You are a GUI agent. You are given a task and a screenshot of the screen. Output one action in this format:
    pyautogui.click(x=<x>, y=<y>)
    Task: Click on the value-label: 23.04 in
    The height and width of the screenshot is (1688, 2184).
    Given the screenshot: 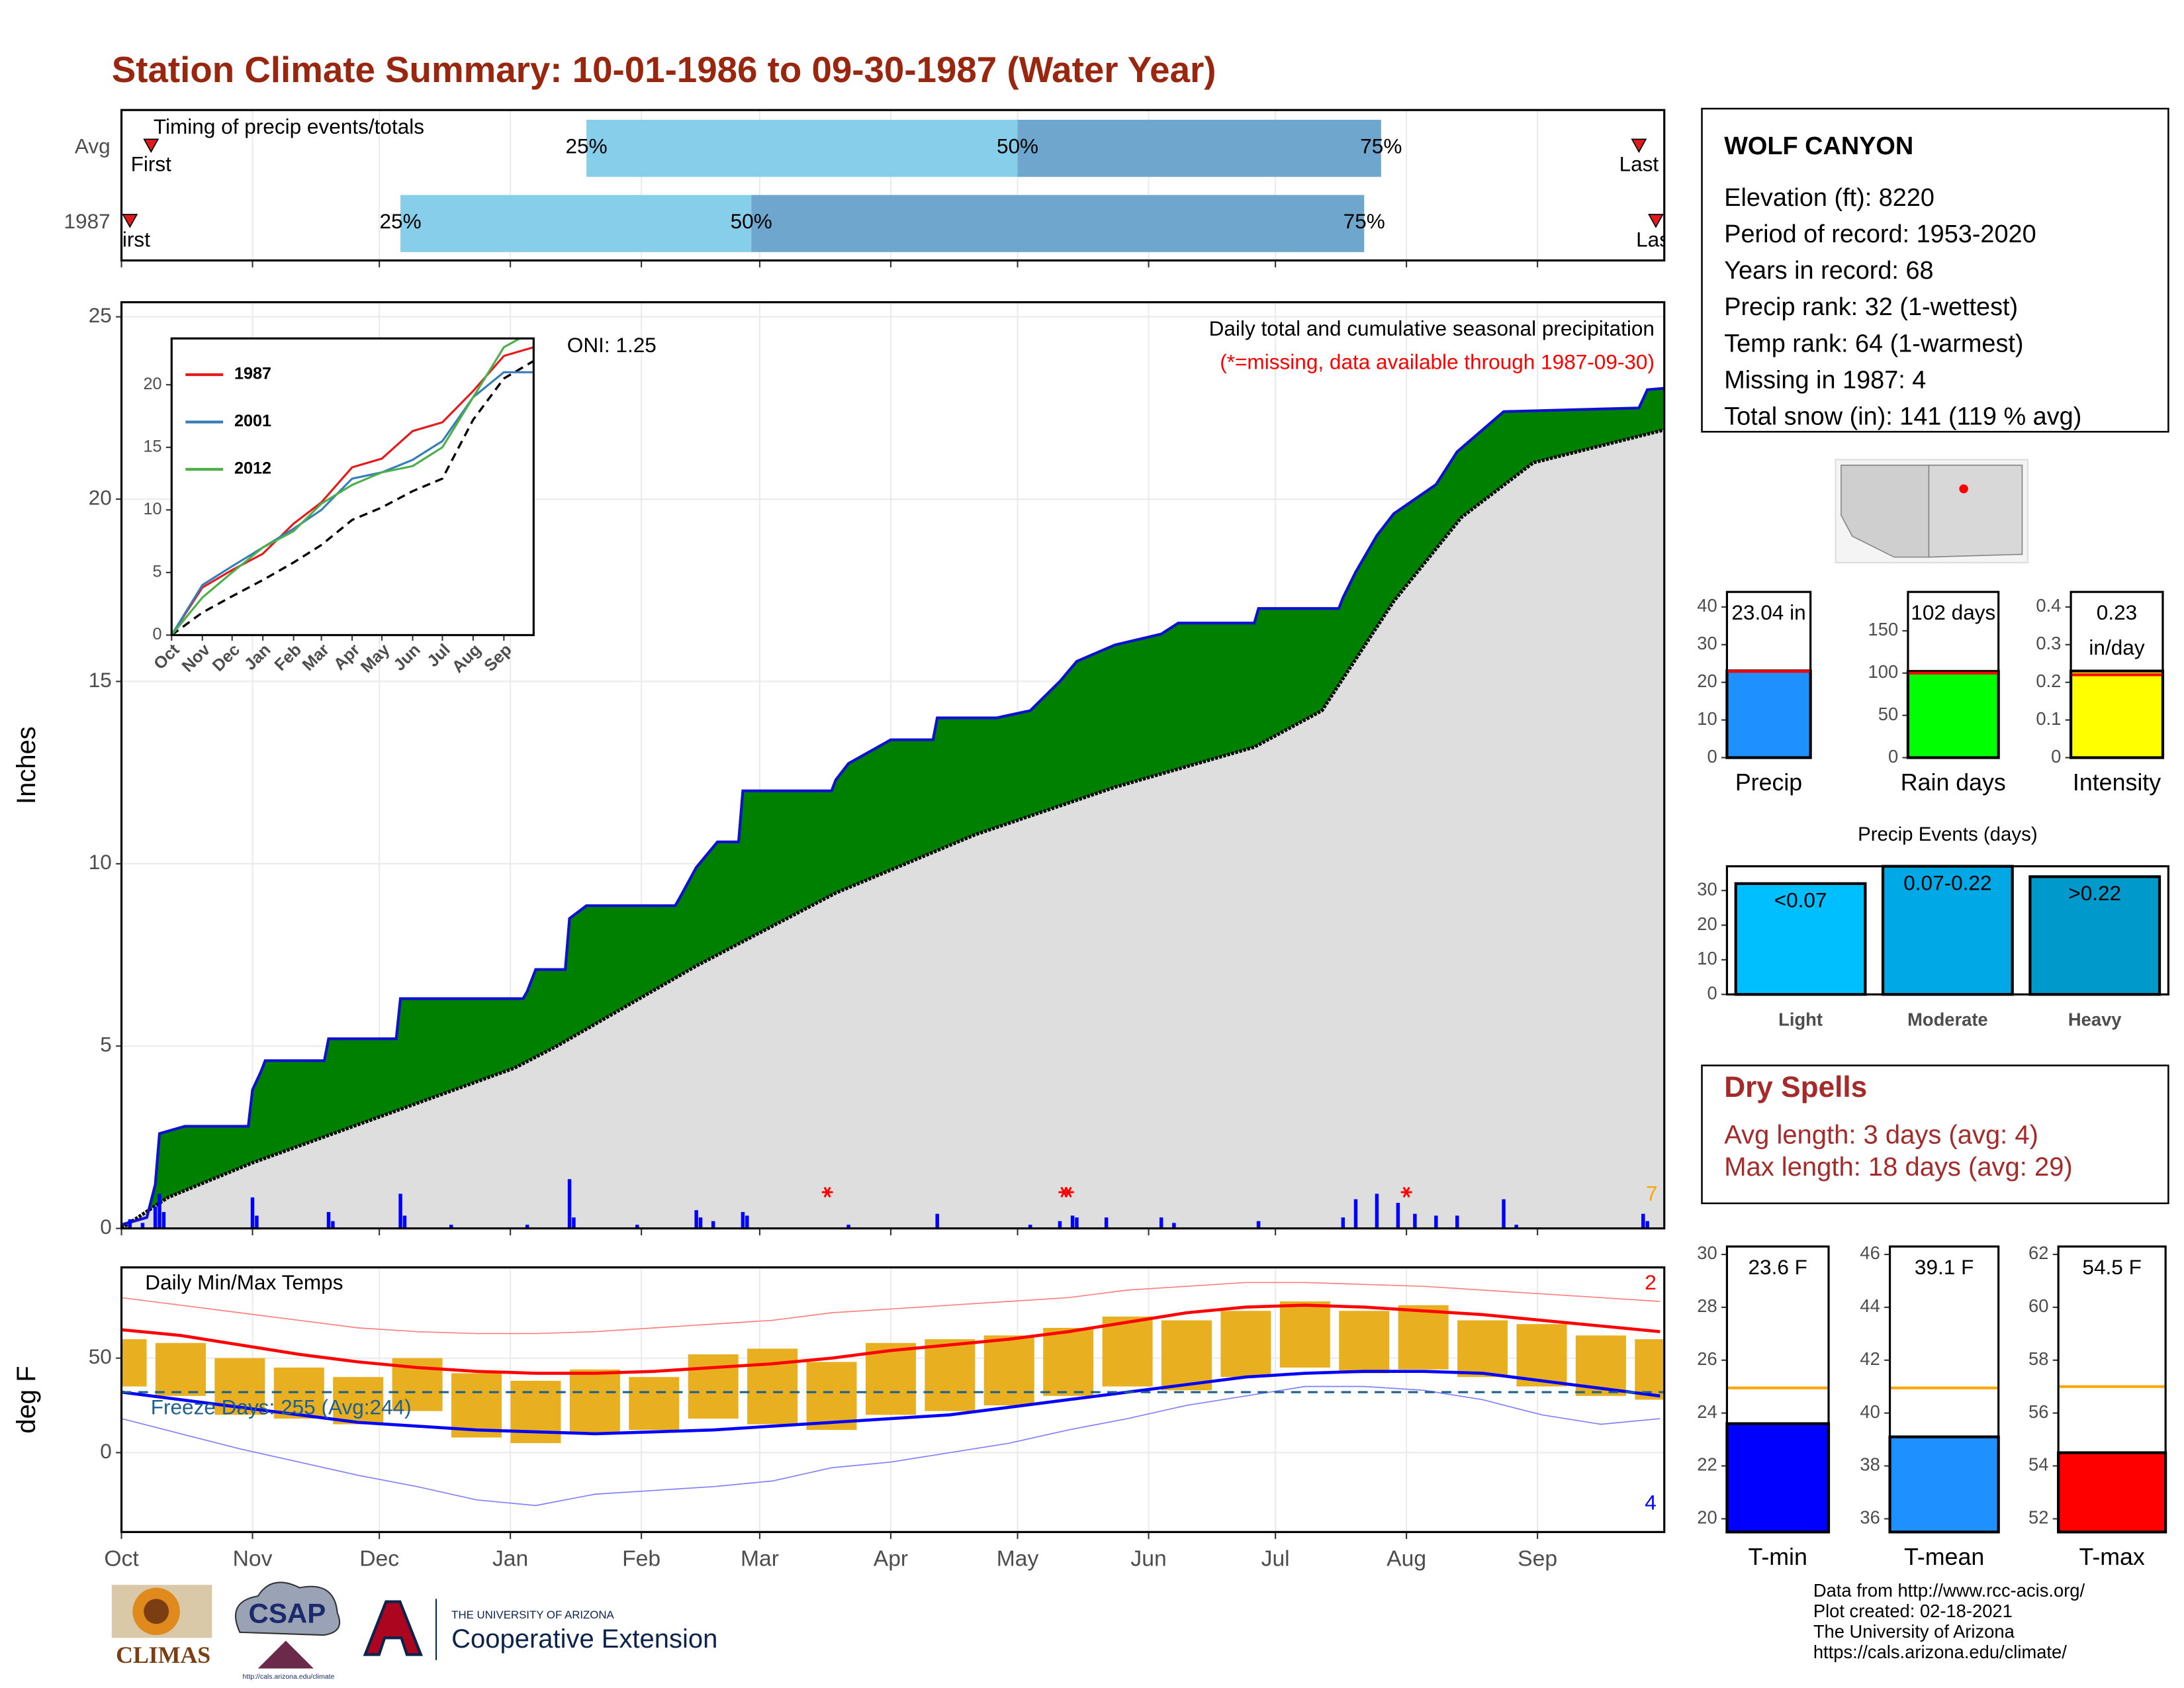 What is the action you would take?
    pyautogui.click(x=1768, y=612)
    